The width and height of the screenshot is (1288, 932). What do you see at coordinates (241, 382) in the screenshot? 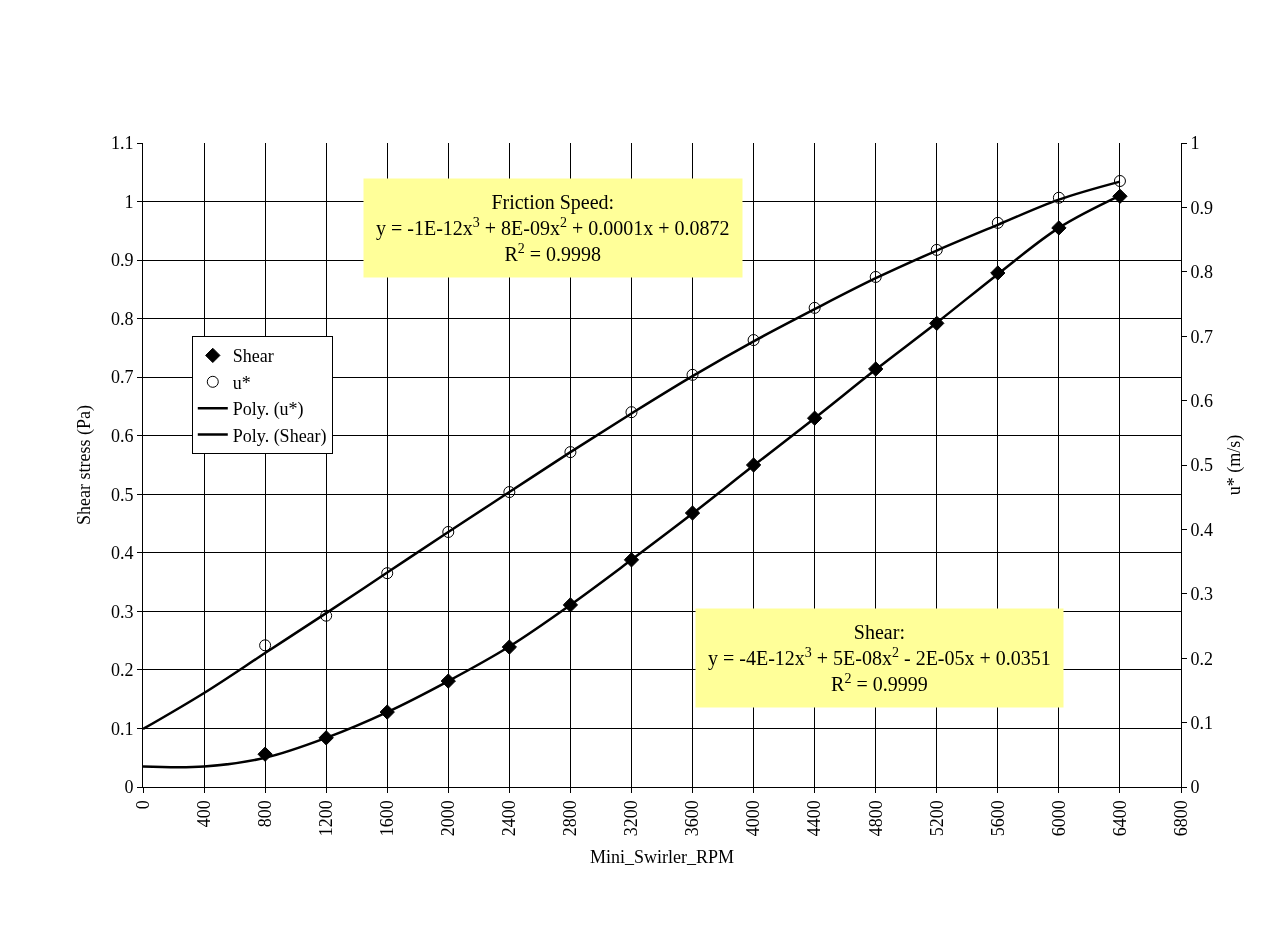
I see `legend-label: u*` at bounding box center [241, 382].